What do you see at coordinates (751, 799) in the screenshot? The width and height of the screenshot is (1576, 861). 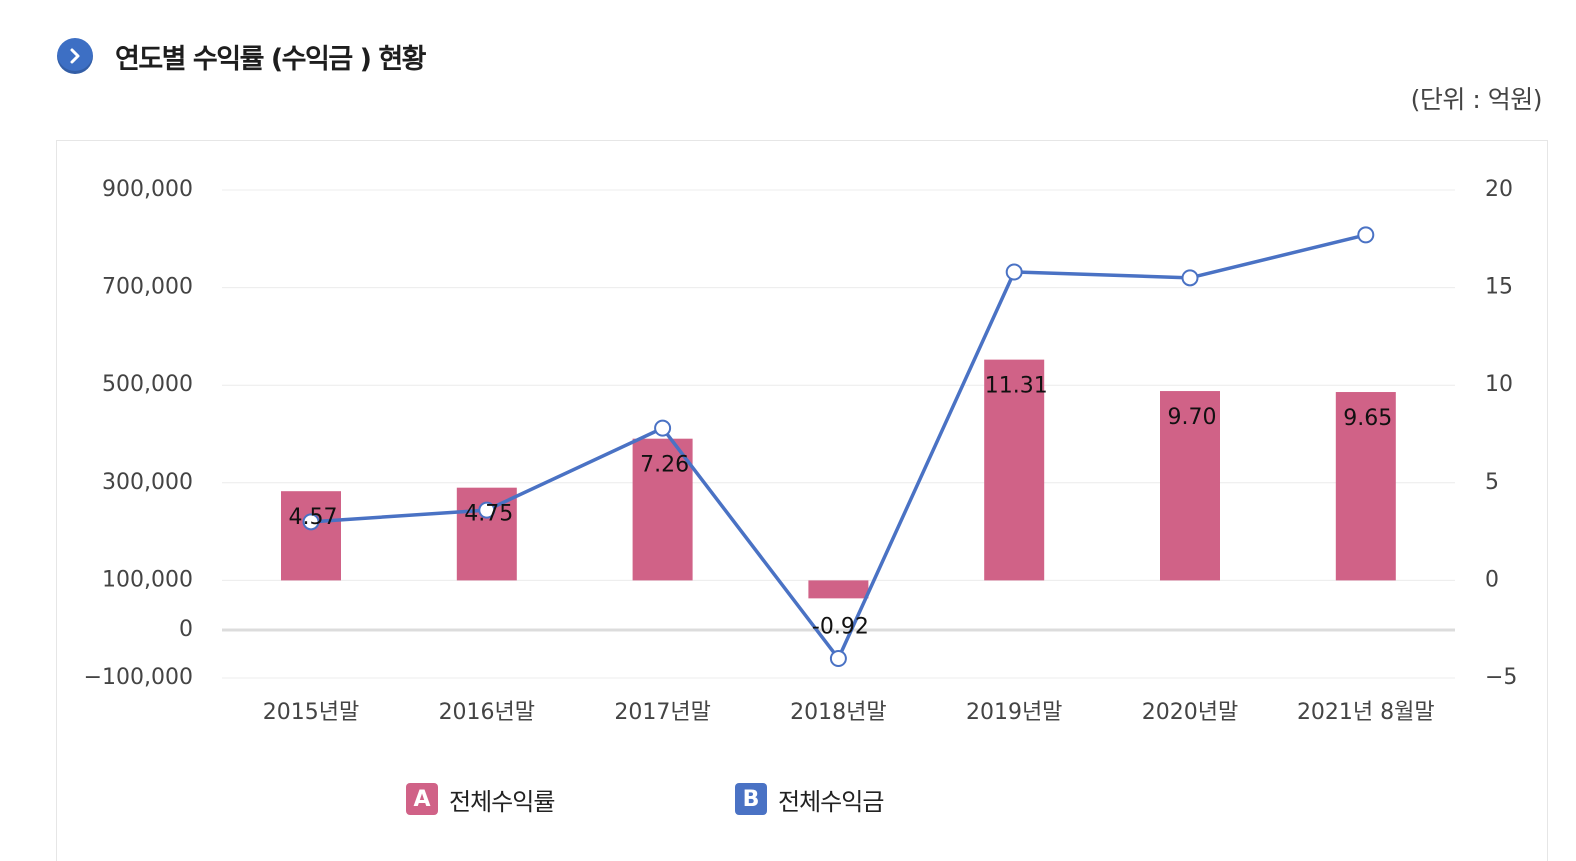 I see `legend-badge-b: B` at bounding box center [751, 799].